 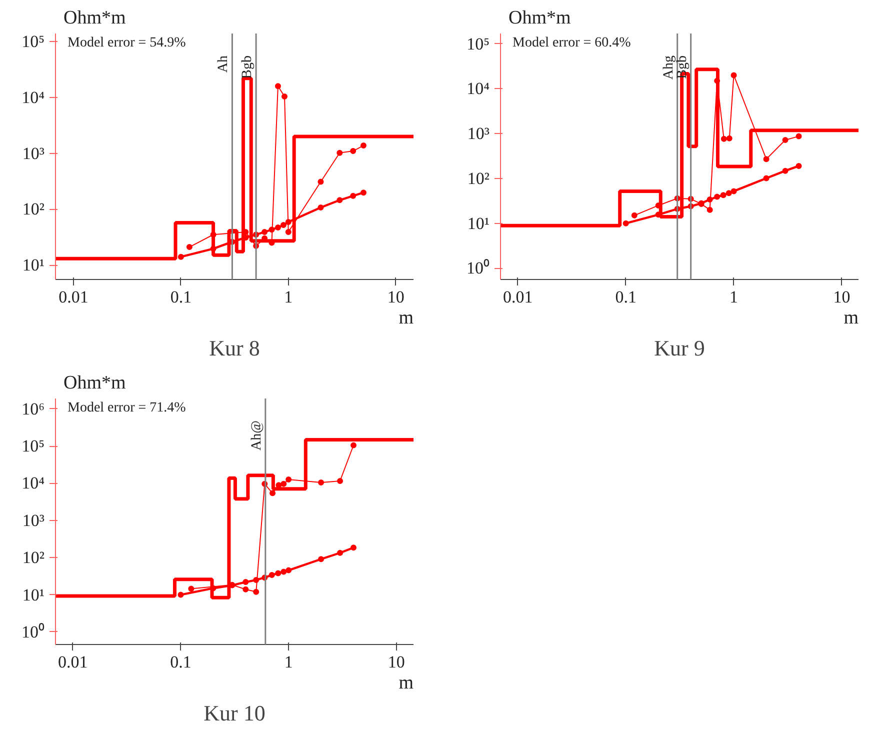 I want to click on ref-line-label: Ahg, so click(x=668, y=67).